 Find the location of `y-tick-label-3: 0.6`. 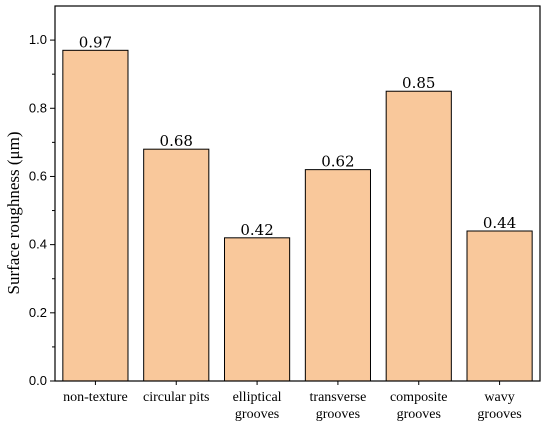

y-tick-label-3: 0.6 is located at coordinates (38, 175).